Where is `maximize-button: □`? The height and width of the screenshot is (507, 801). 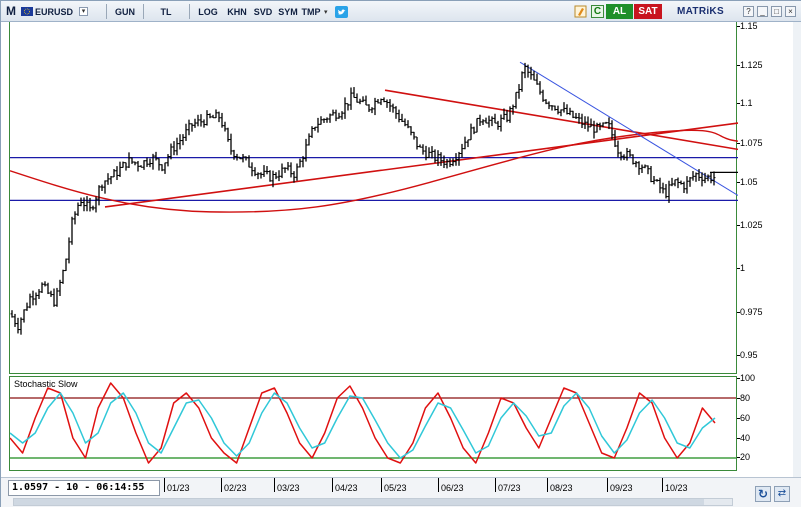 maximize-button: □ is located at coordinates (776, 11).